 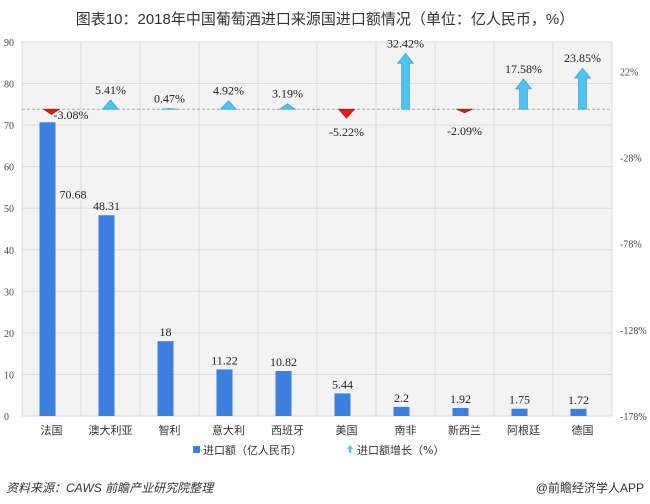 What do you see at coordinates (228, 430) in the screenshot?
I see `category-label: 意大利` at bounding box center [228, 430].